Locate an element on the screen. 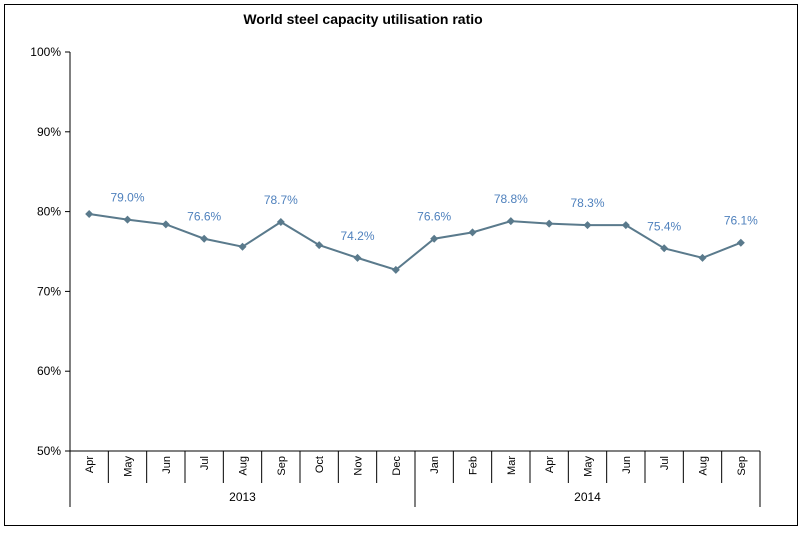  x-tick-label: Feb is located at coordinates (474, 465).